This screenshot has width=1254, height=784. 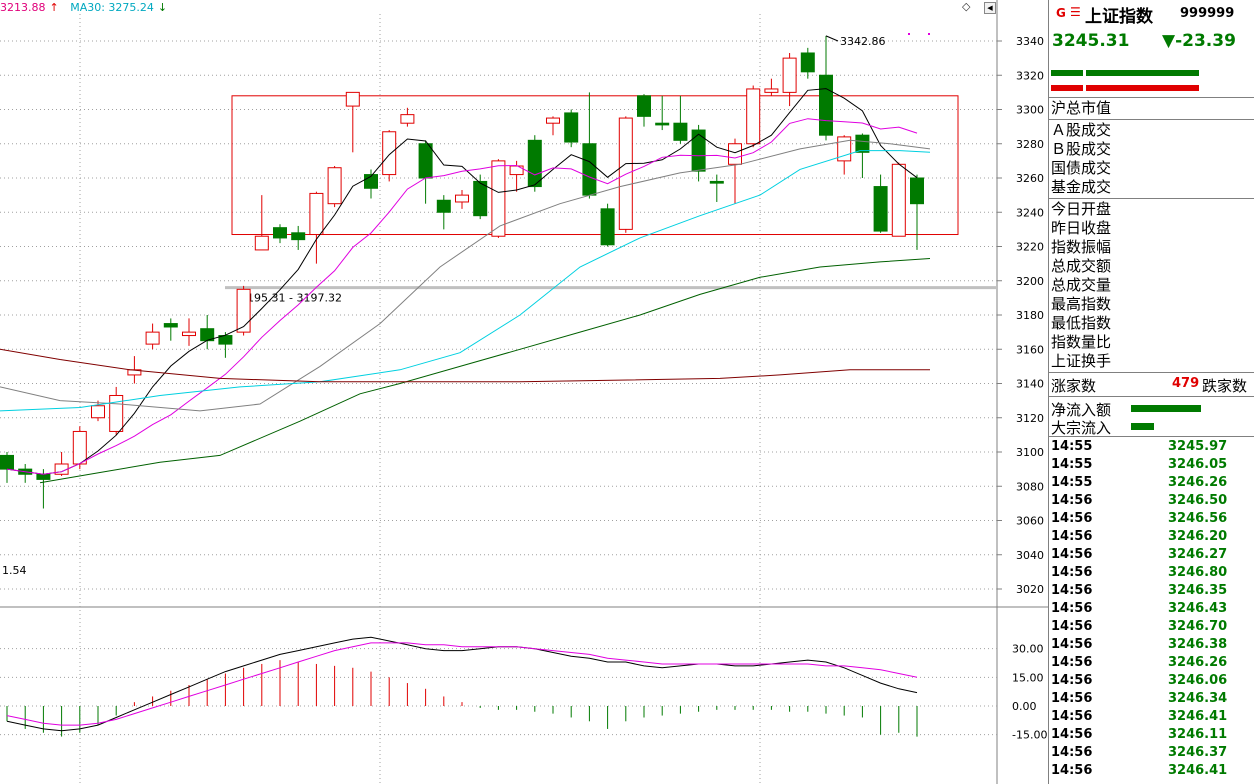 What do you see at coordinates (1075, 12) in the screenshot?
I see `menu-icon: ☰` at bounding box center [1075, 12].